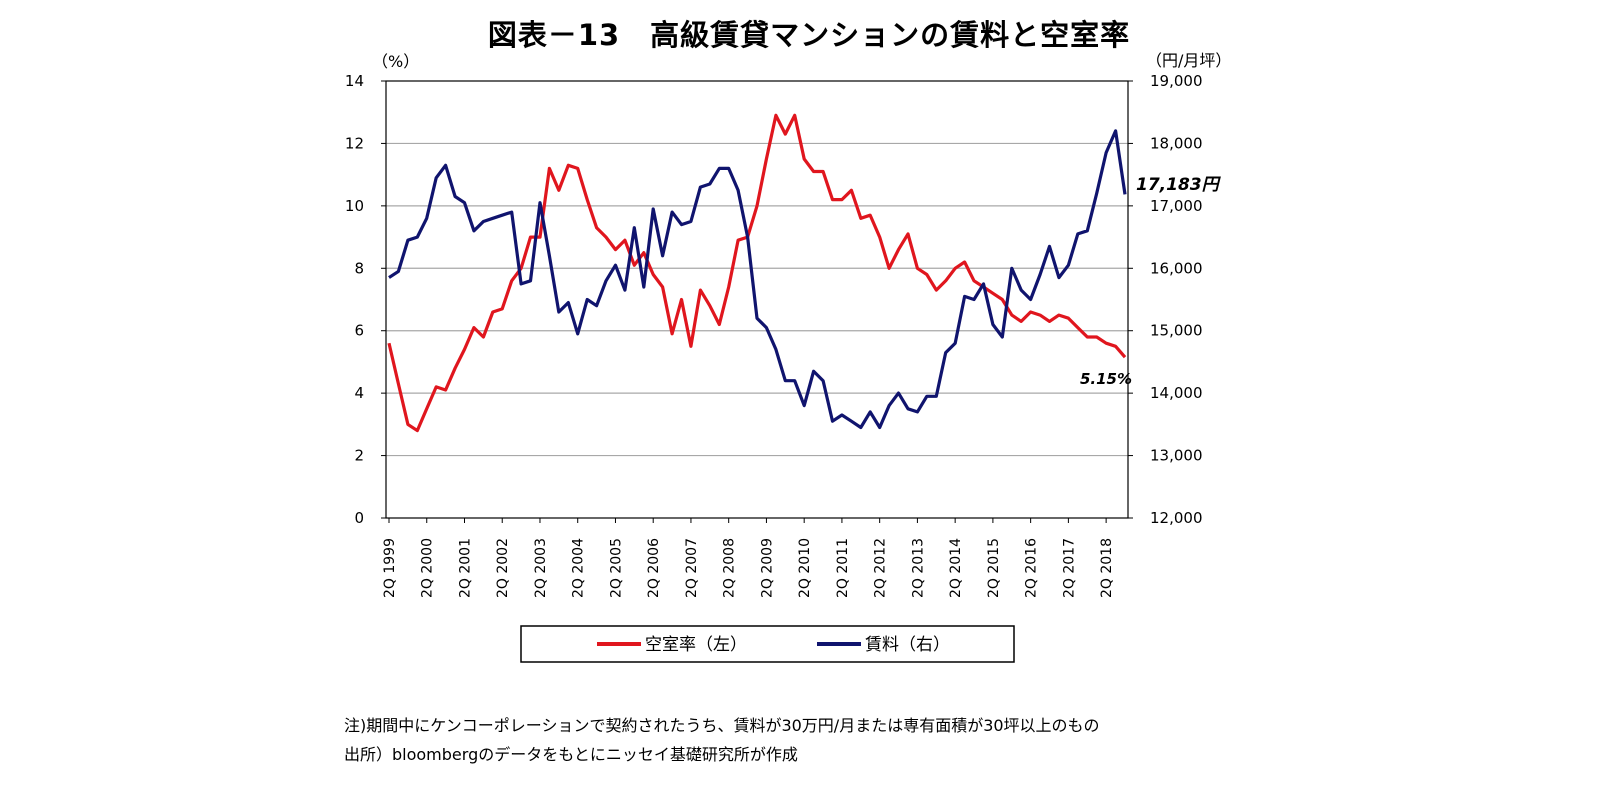  I want to click on y-left-tick-label: 6, so click(359, 331).